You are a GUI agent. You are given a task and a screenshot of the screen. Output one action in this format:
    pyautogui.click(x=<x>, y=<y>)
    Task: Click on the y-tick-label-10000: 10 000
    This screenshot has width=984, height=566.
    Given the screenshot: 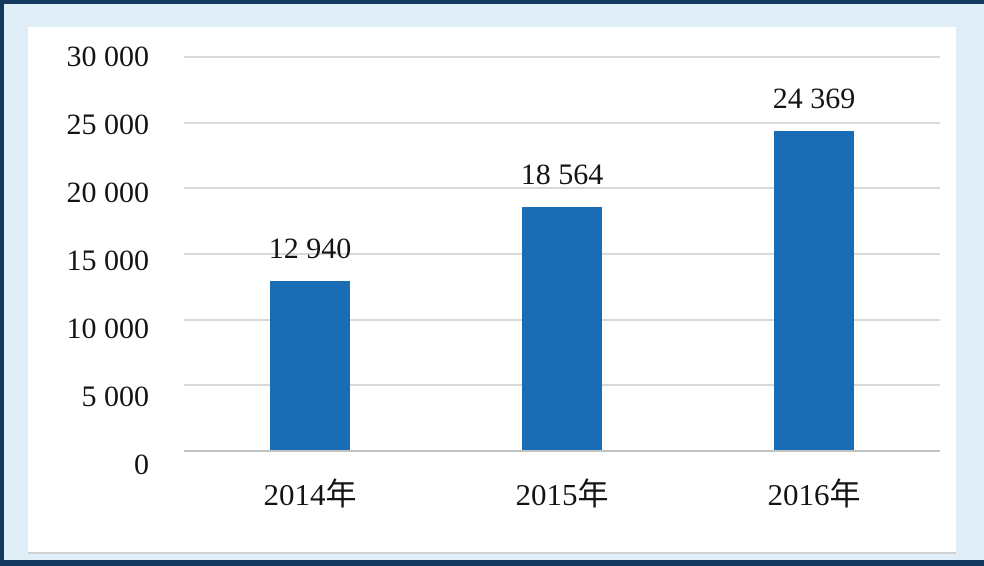 What is the action you would take?
    pyautogui.click(x=108, y=328)
    